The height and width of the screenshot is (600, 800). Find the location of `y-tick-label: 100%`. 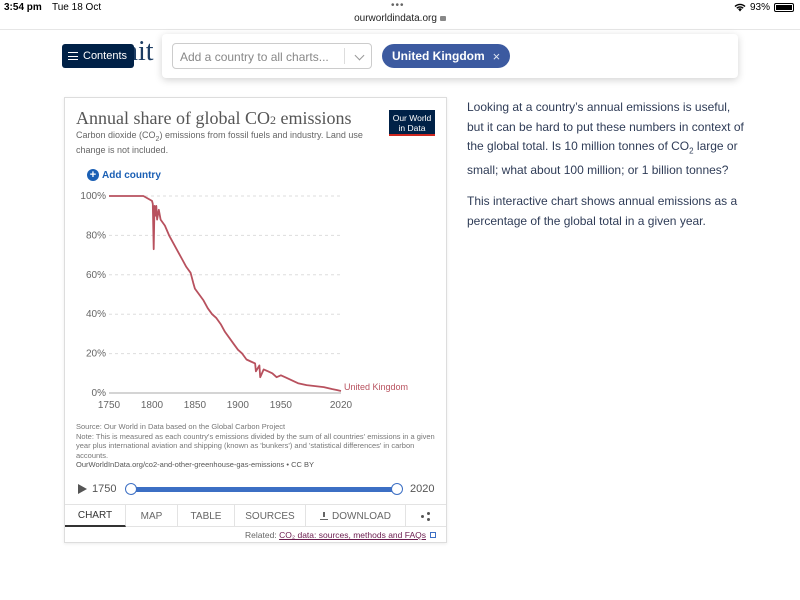

y-tick-label: 100% is located at coordinates (93, 196).